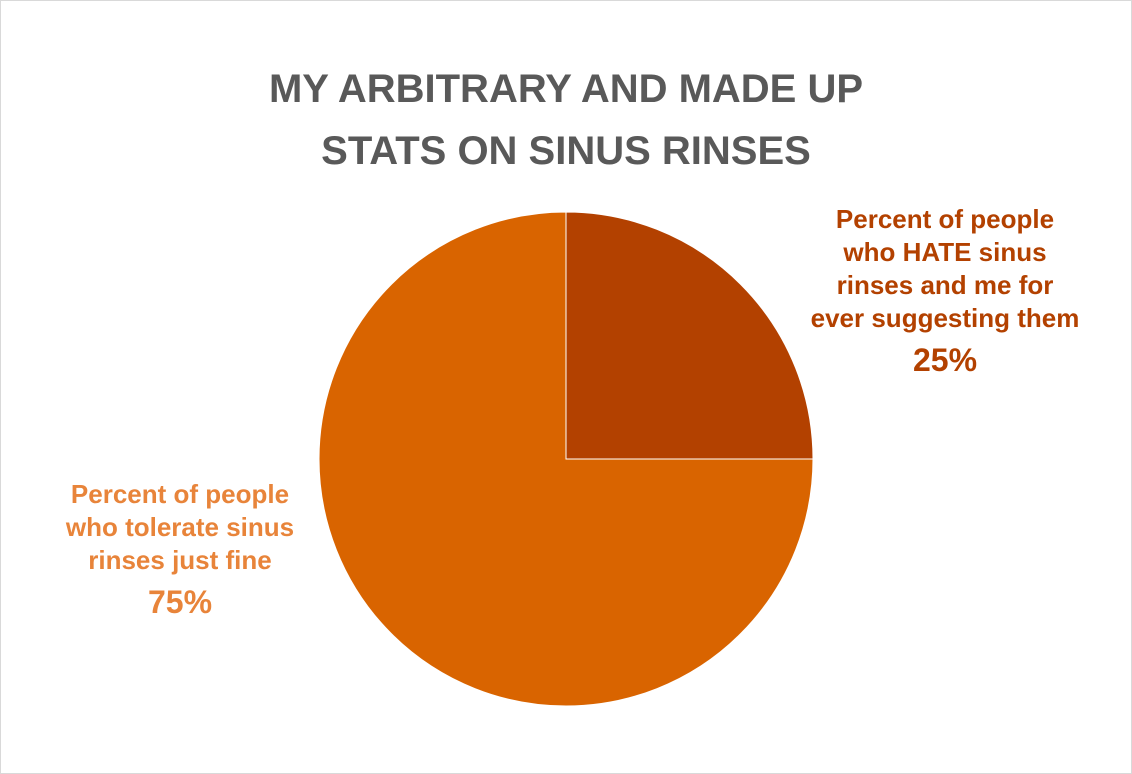 Image resolution: width=1132 pixels, height=774 pixels. I want to click on chart-title-line-2: STATS ON SINUS RINSES, so click(566, 151).